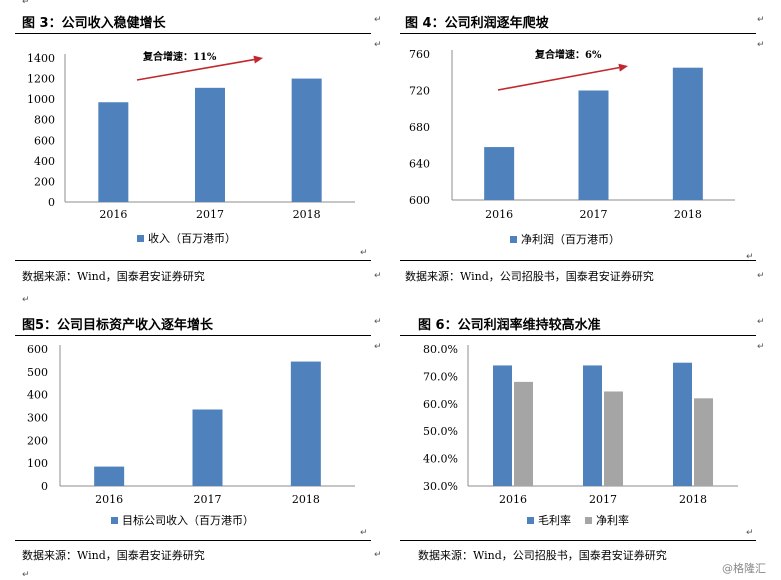 Image resolution: width=781 pixels, height=580 pixels. What do you see at coordinates (41, 99) in the screenshot?
I see `y-tick-label: 1000` at bounding box center [41, 99].